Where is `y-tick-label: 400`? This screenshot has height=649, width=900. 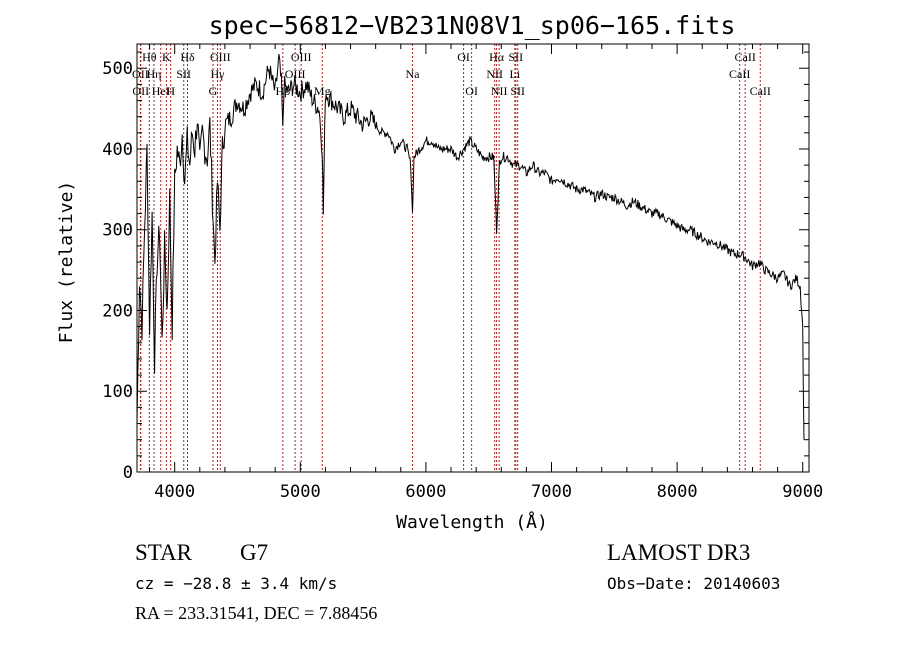 y-tick-label: 400 is located at coordinates (117, 150).